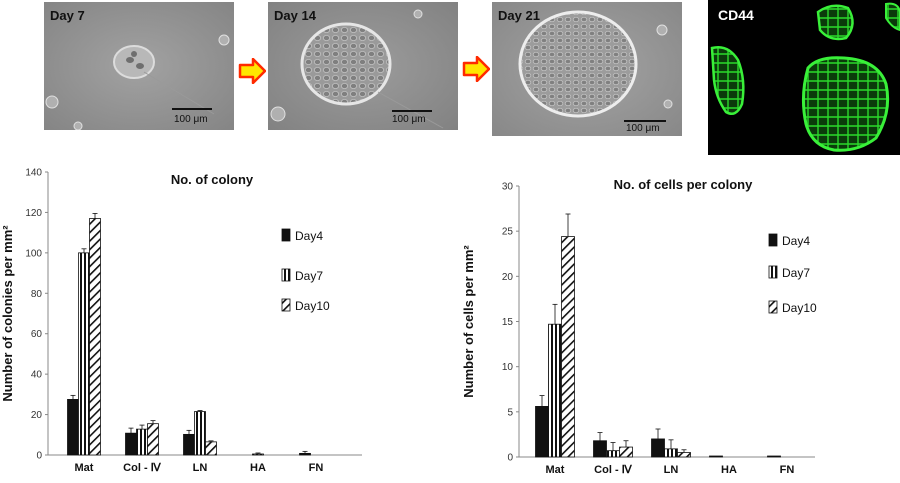 Image resolution: width=900 pixels, height=483 pixels. What do you see at coordinates (508, 187) in the screenshot?
I see `y-tick-label: 30` at bounding box center [508, 187].